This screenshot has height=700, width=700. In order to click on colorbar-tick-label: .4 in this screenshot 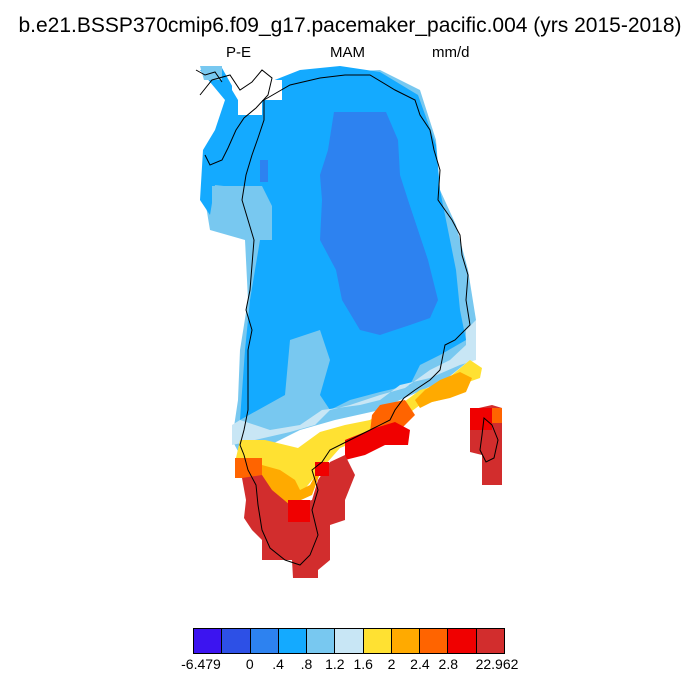, I will do `click(278, 664)`.